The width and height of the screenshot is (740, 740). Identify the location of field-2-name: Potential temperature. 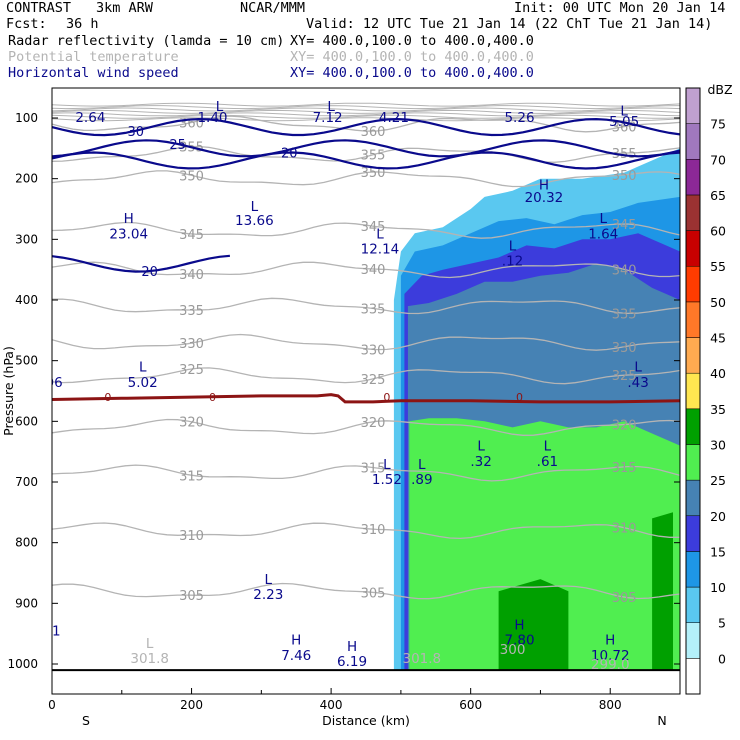
(93, 57).